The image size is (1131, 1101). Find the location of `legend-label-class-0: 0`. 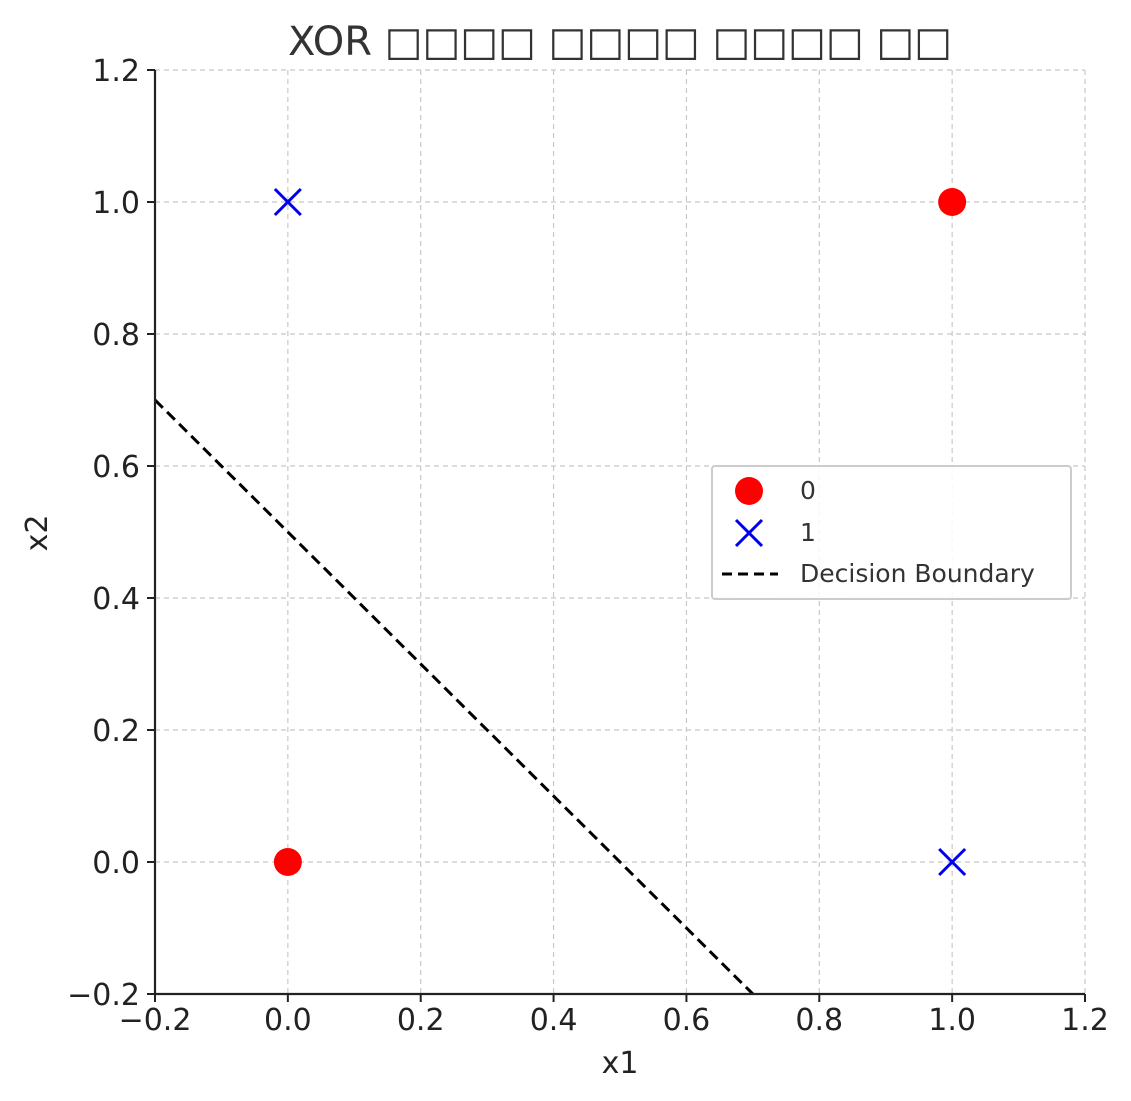

legend-label-class-0: 0 is located at coordinates (808, 490).